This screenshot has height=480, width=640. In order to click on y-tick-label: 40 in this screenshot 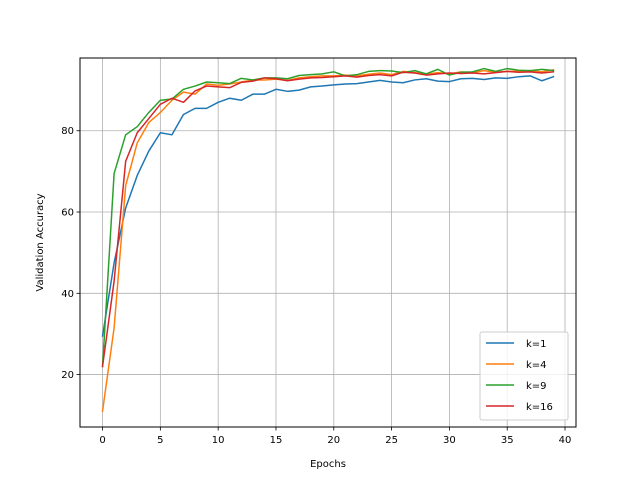, I will do `click(67, 294)`.